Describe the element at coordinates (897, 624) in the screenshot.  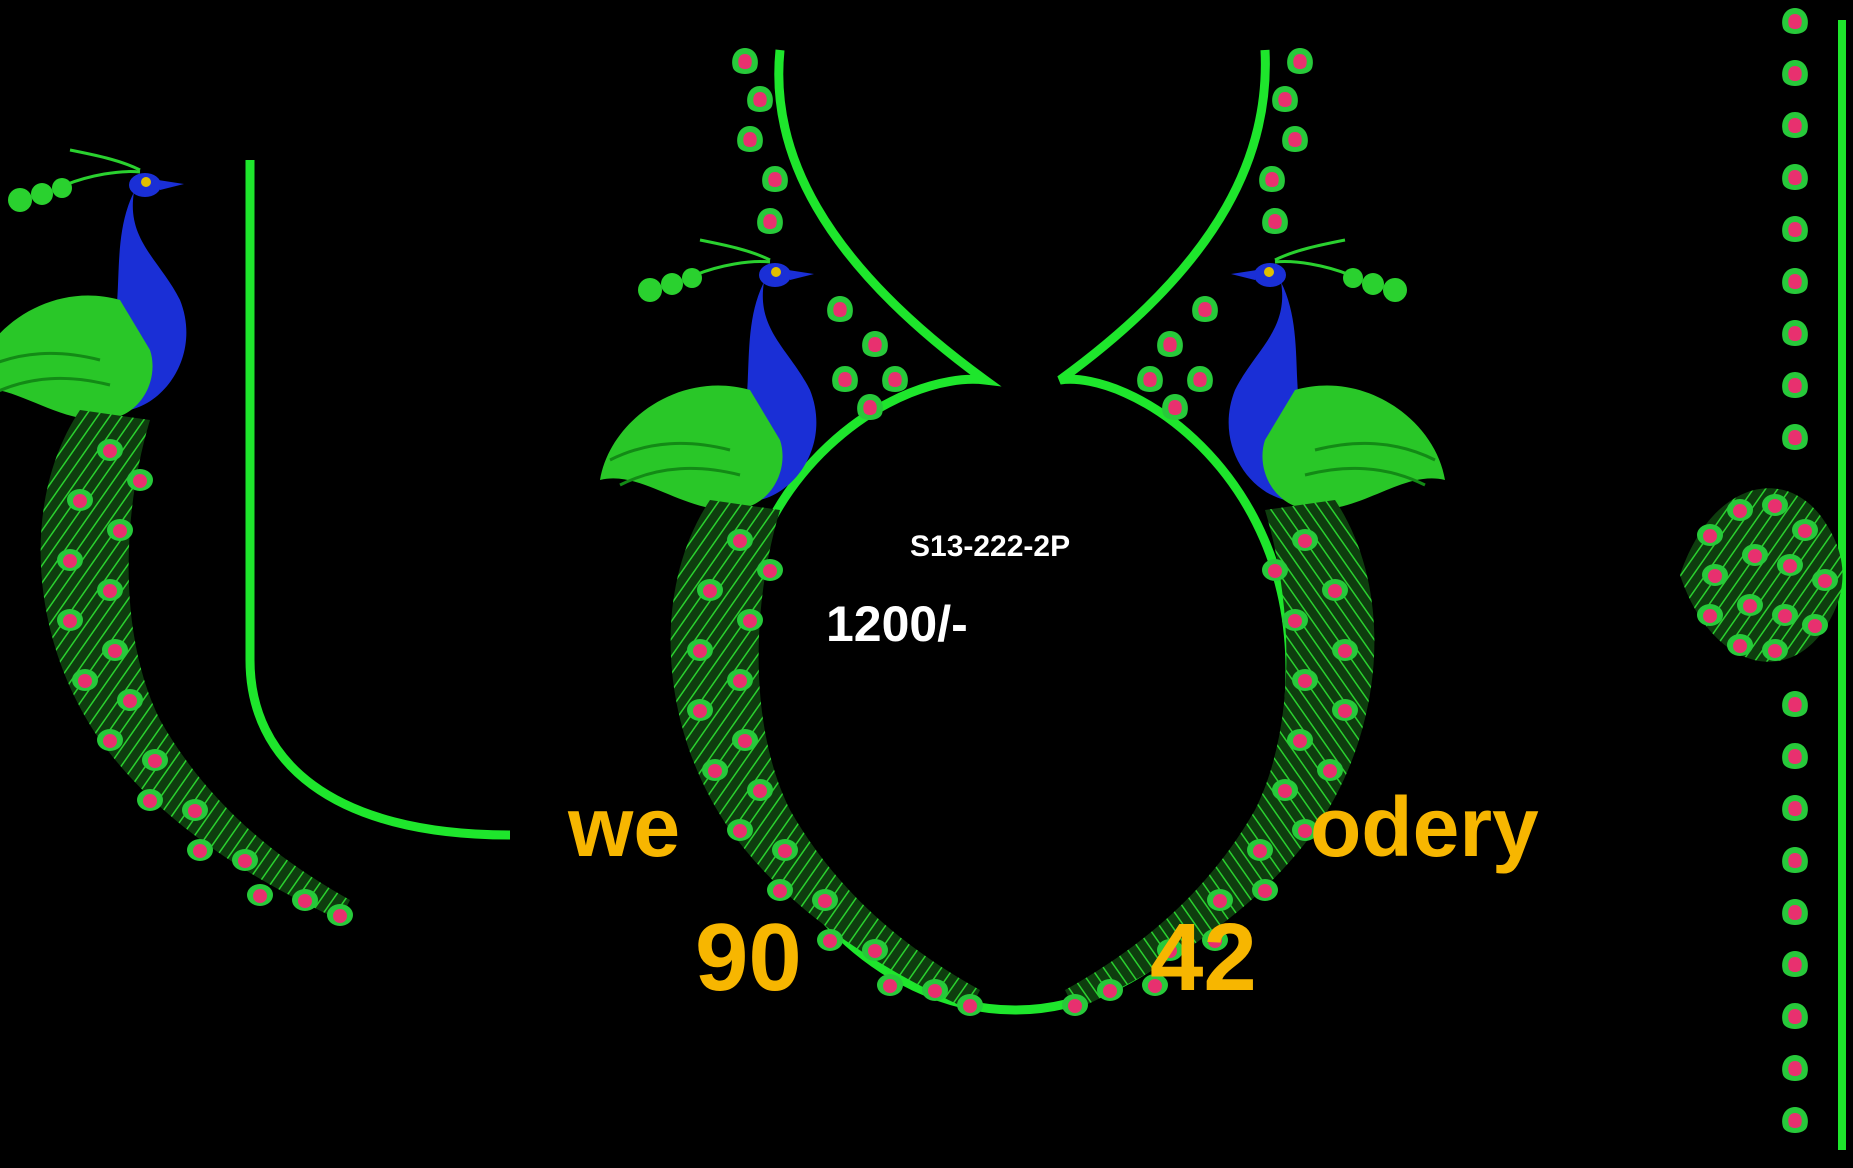
I see `price-label: 1200/-` at that location.